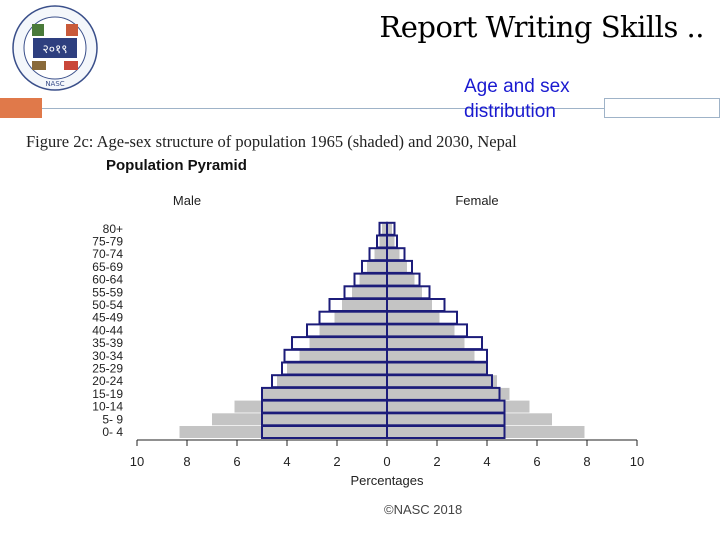 The width and height of the screenshot is (720, 540). What do you see at coordinates (112, 419) in the screenshot?
I see `age-label-1: 5- 9` at bounding box center [112, 419].